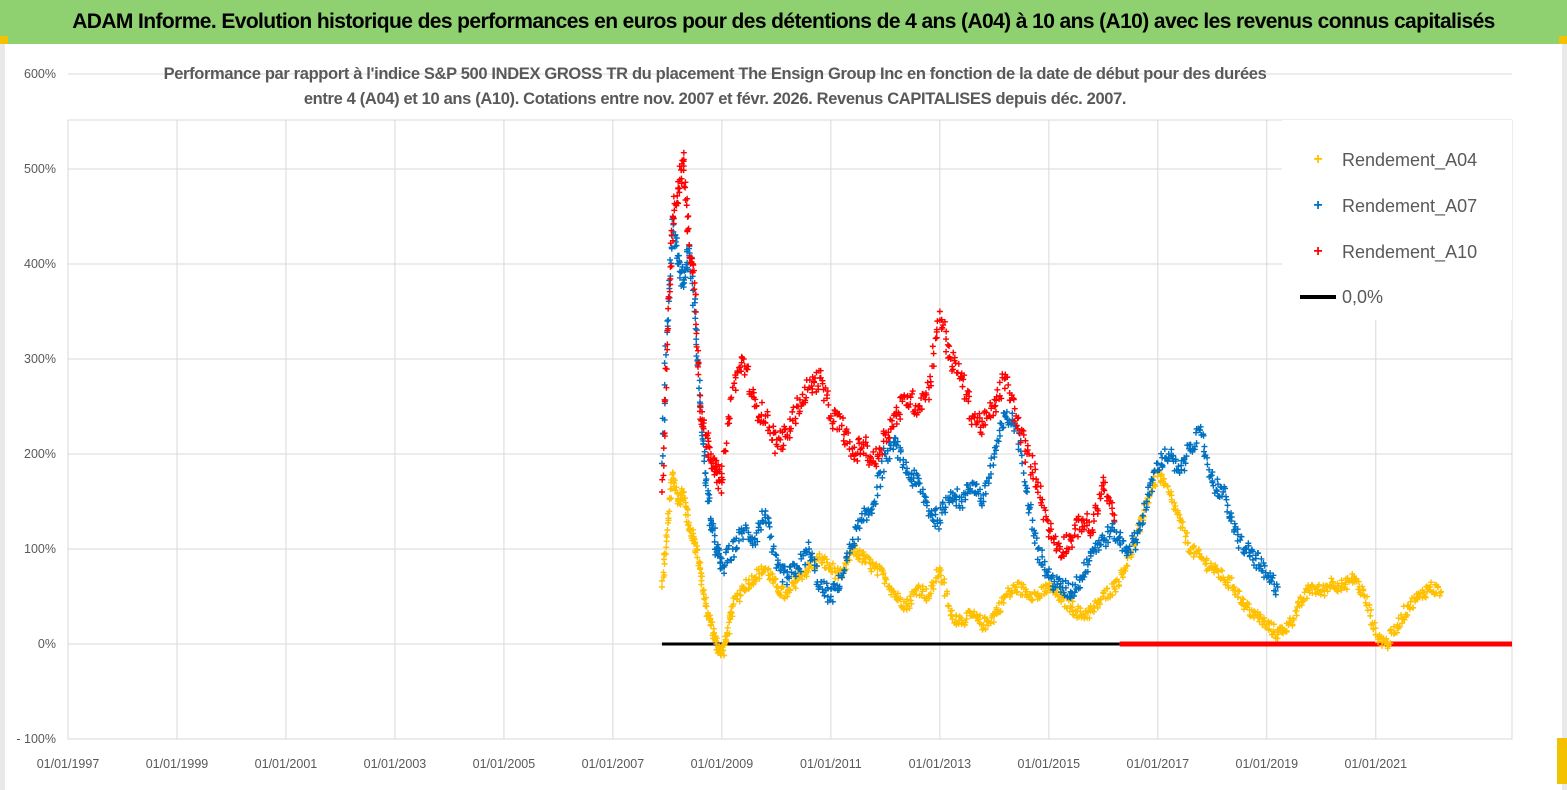 The image size is (1567, 790). What do you see at coordinates (1049, 764) in the screenshot?
I see `x-tick-label: 01/01/2015` at bounding box center [1049, 764].